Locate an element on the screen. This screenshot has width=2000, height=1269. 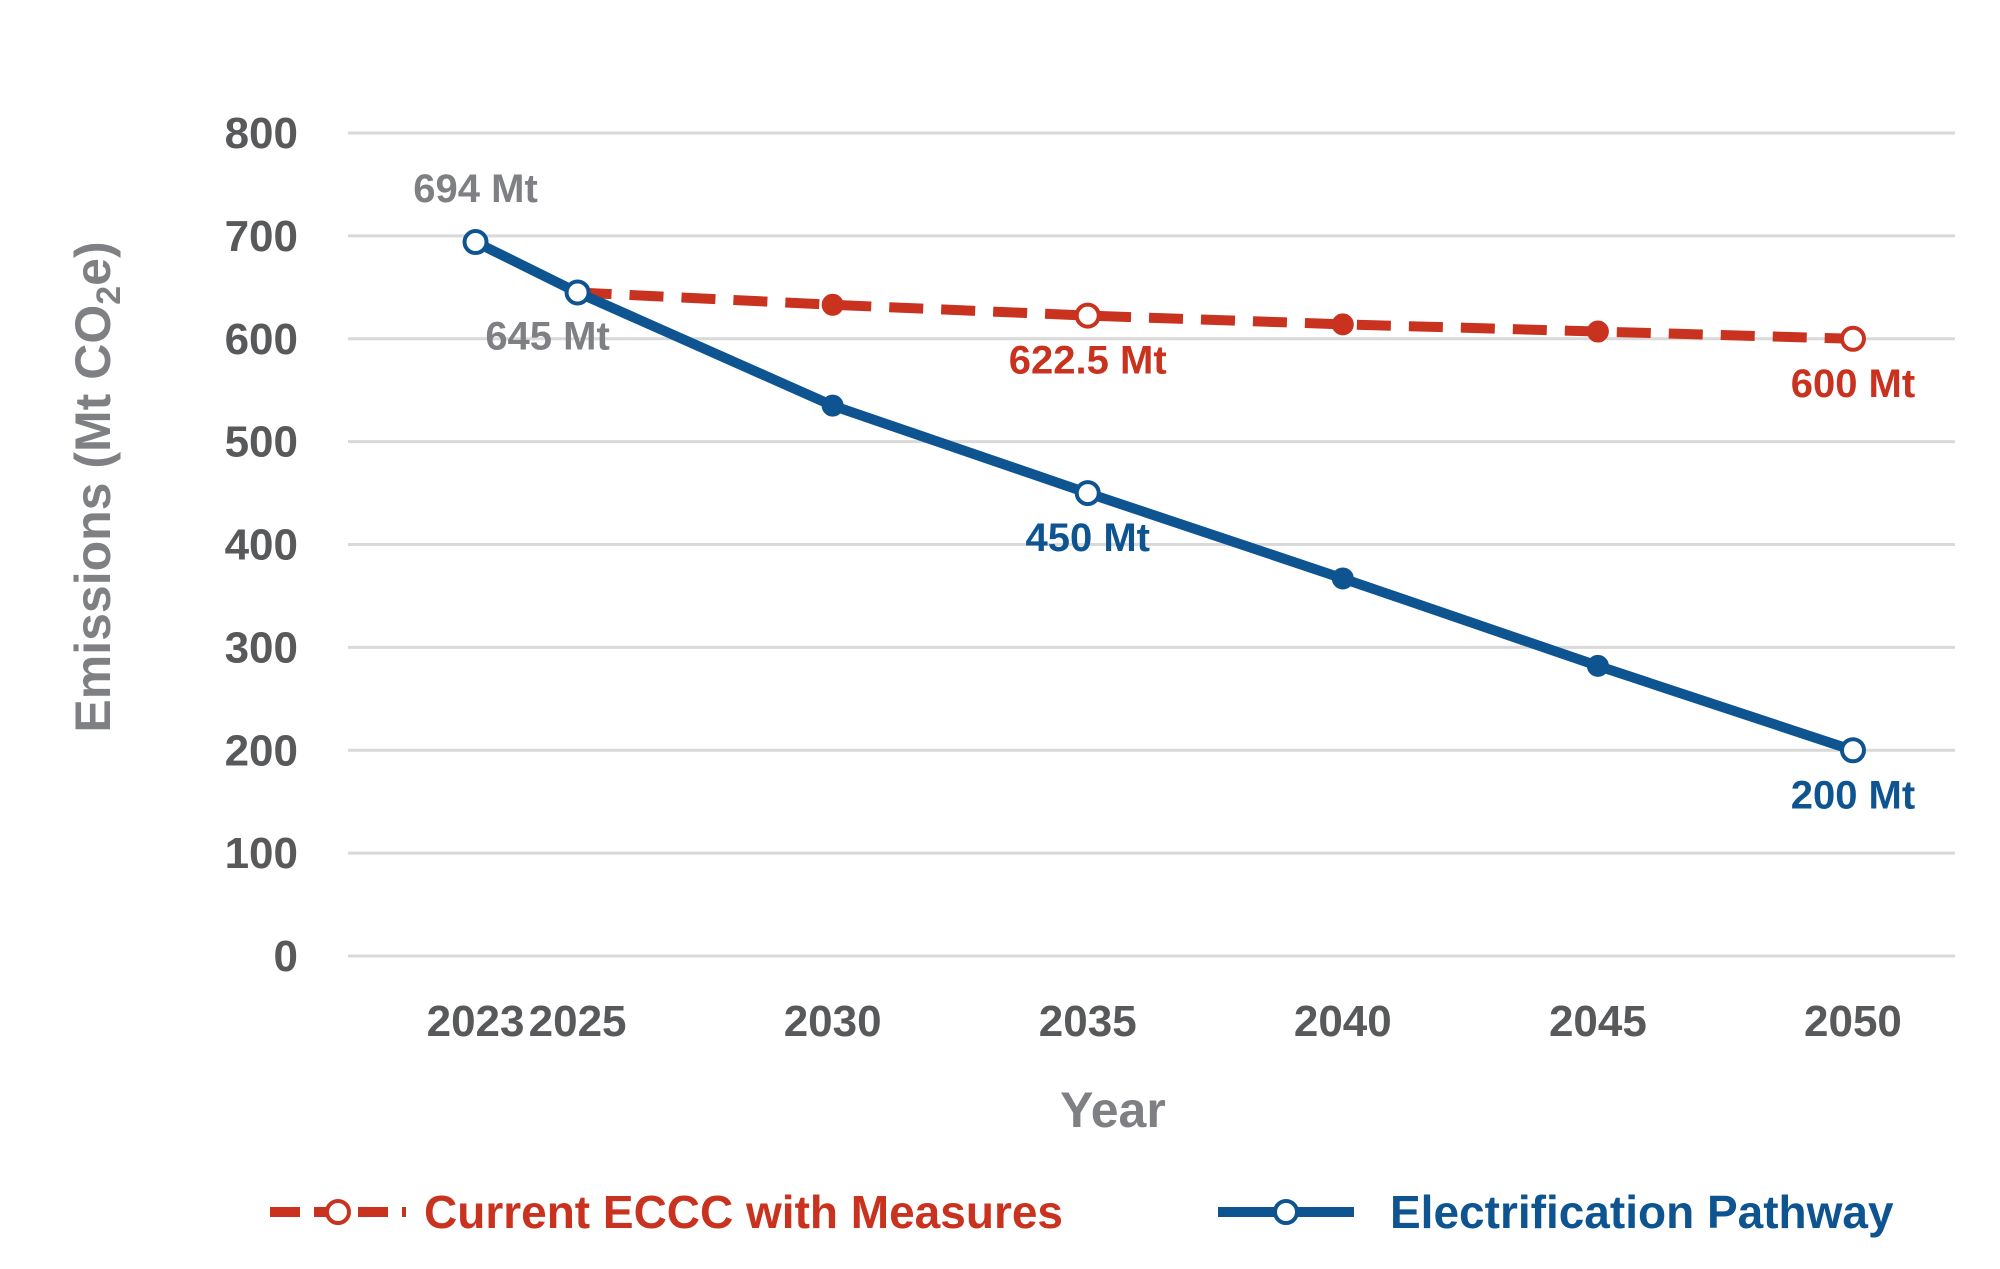
y-tick-label: 0 is located at coordinates (286, 956).